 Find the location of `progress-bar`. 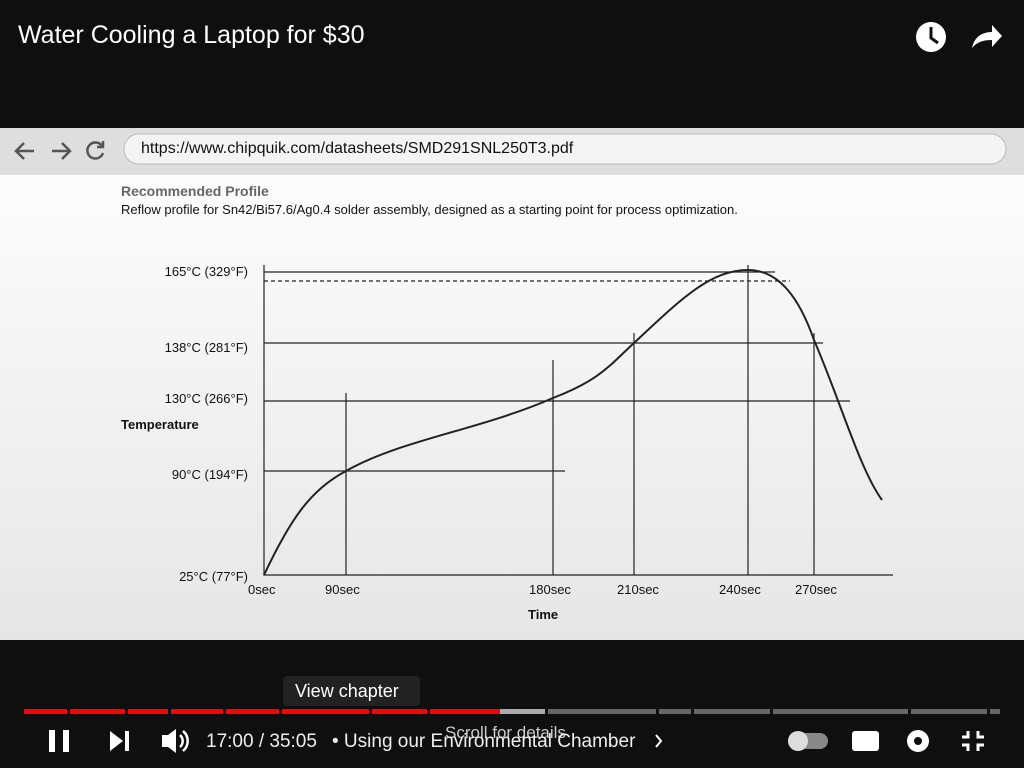

progress-bar is located at coordinates (512, 711).